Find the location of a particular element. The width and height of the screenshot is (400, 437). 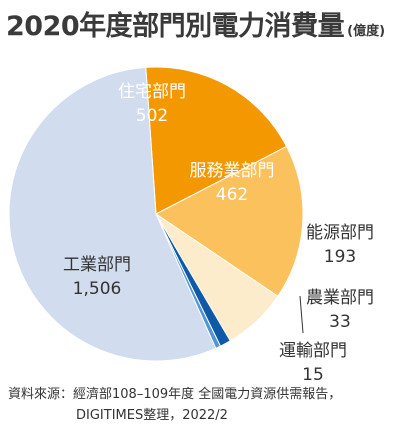

slice-label-1: 住宅部門 is located at coordinates (152, 92).